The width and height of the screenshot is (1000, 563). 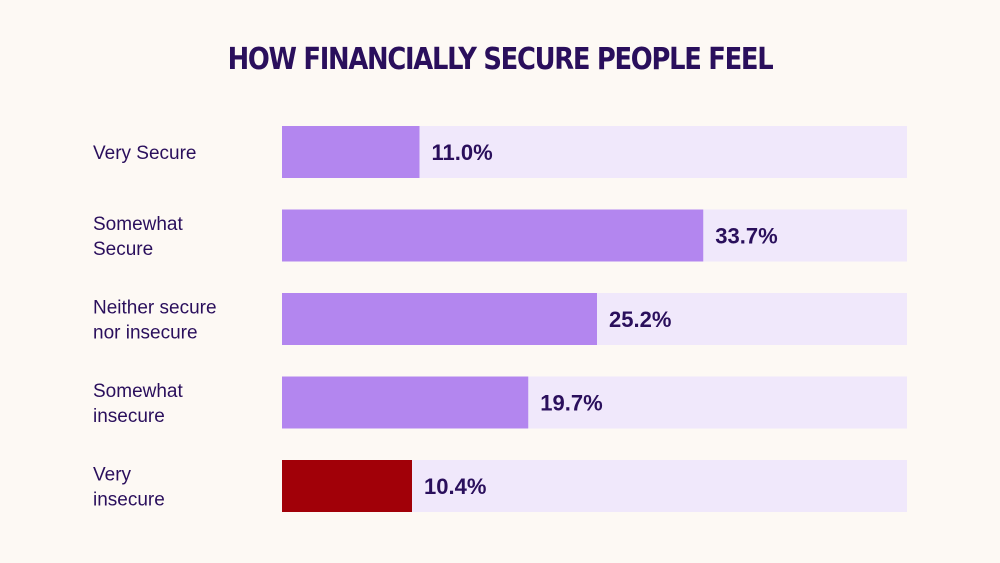 I want to click on value-label-4: 10.4%, so click(x=455, y=486).